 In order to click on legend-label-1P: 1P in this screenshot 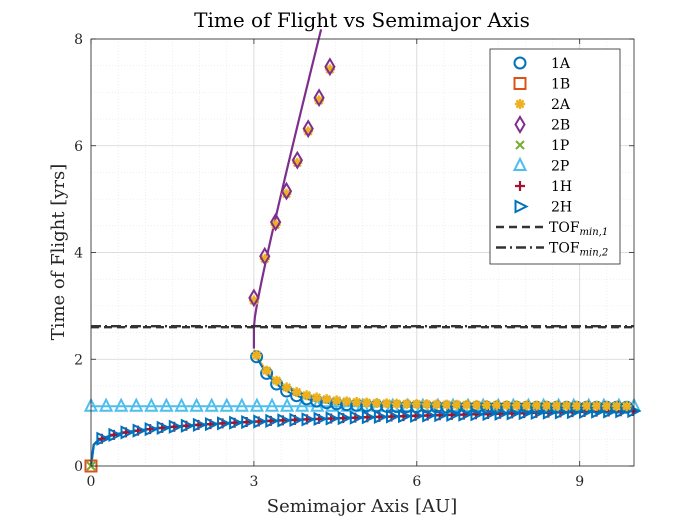, I will do `click(560, 146)`.